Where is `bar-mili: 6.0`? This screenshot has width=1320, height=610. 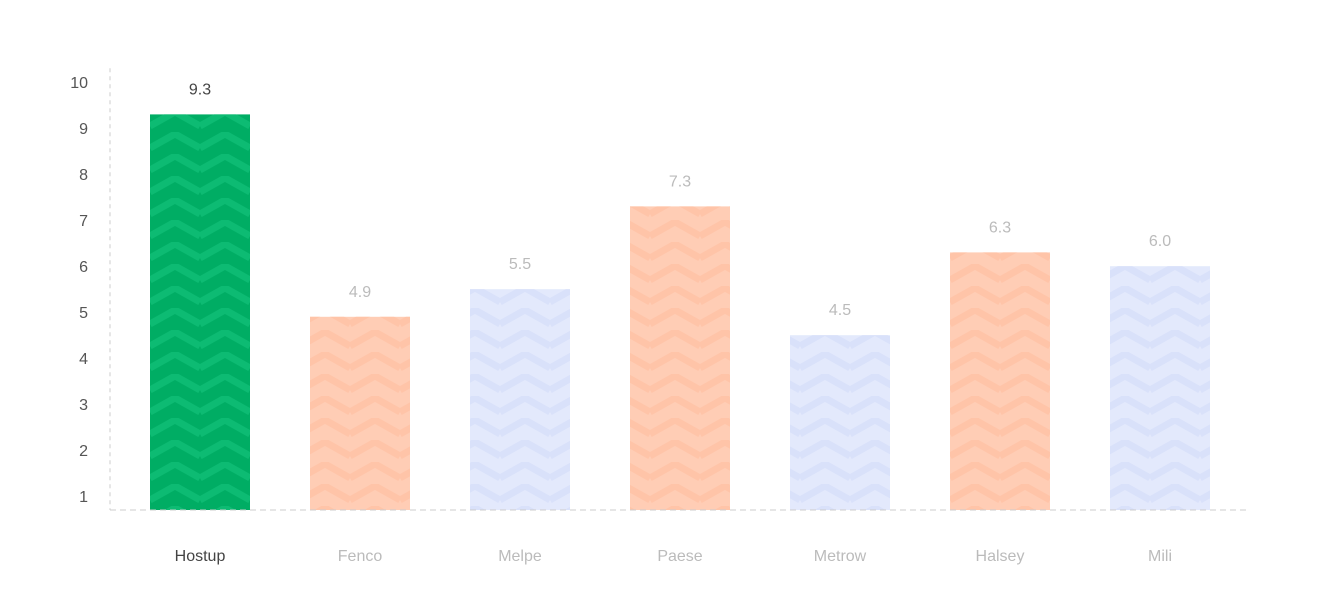
bar-mili: 6.0 is located at coordinates (1160, 371).